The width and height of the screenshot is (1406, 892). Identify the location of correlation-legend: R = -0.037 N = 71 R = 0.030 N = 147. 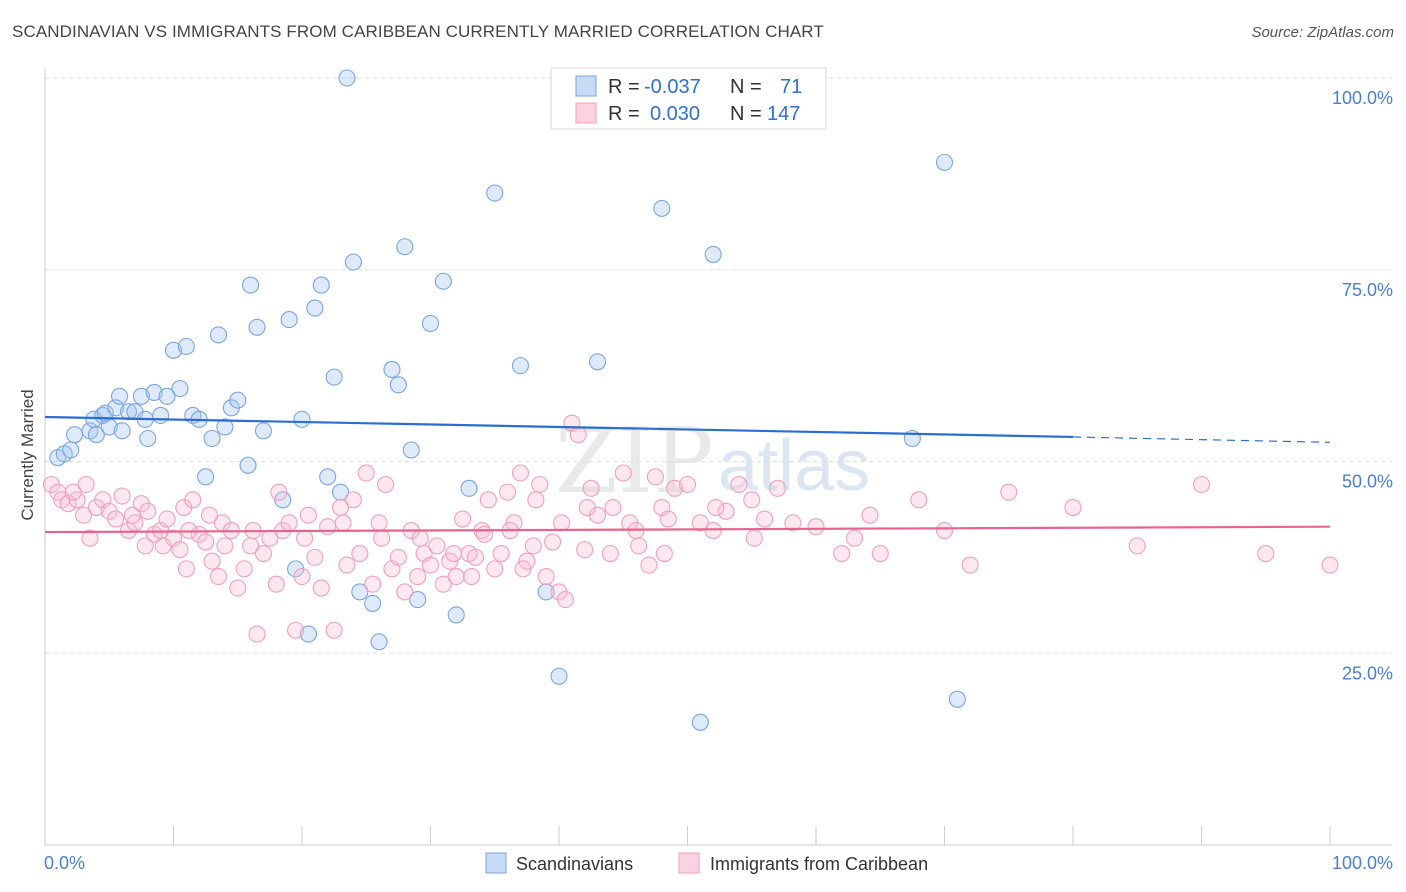
(688, 98).